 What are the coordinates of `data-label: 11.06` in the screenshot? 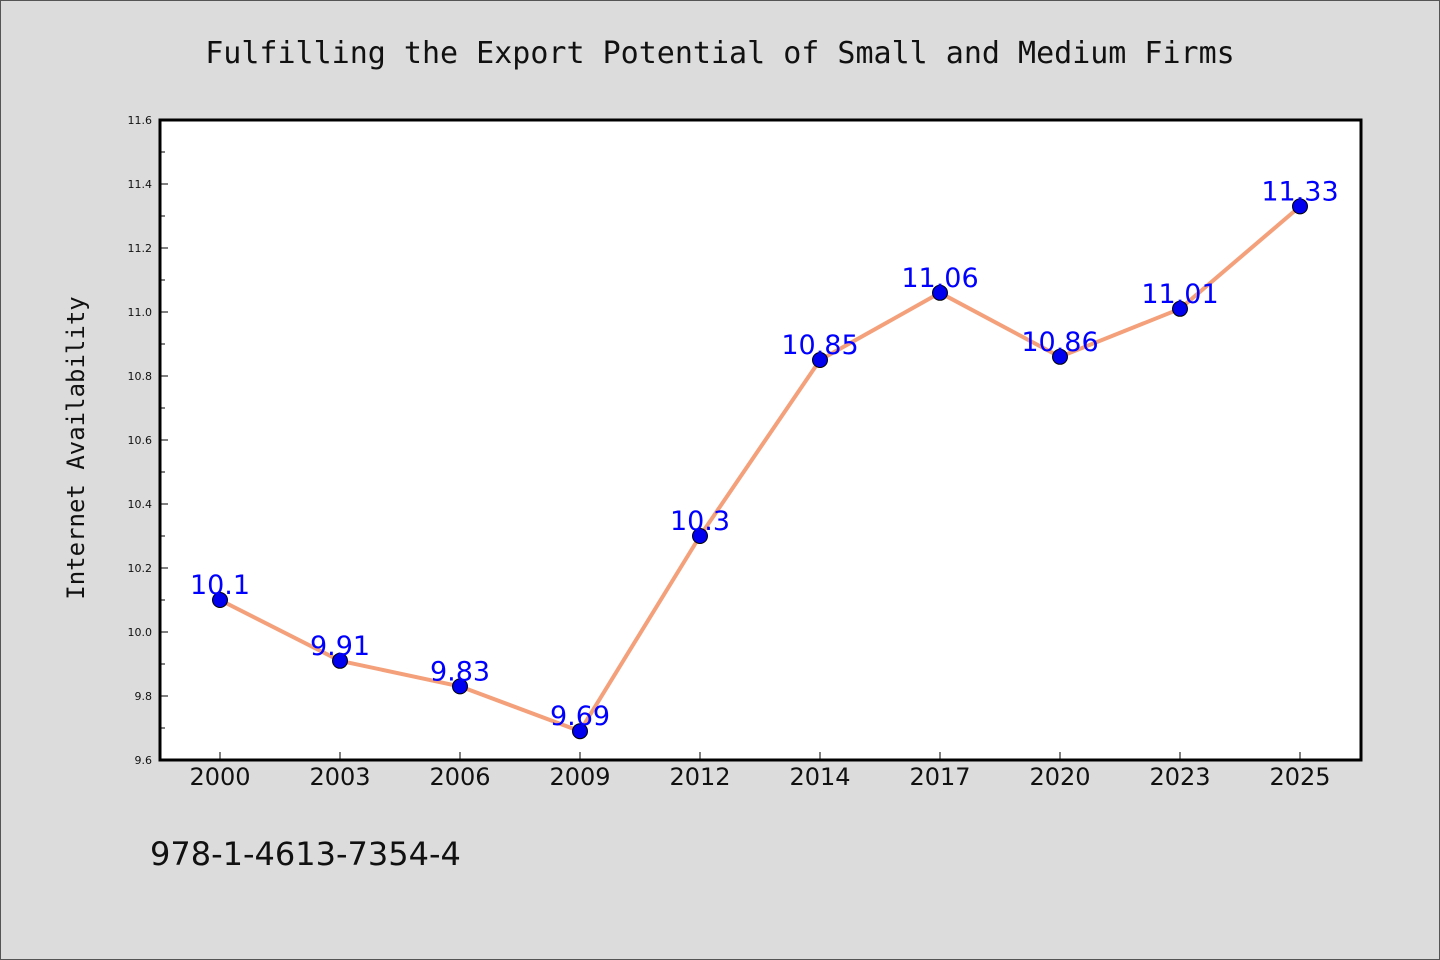 It's located at (939, 278).